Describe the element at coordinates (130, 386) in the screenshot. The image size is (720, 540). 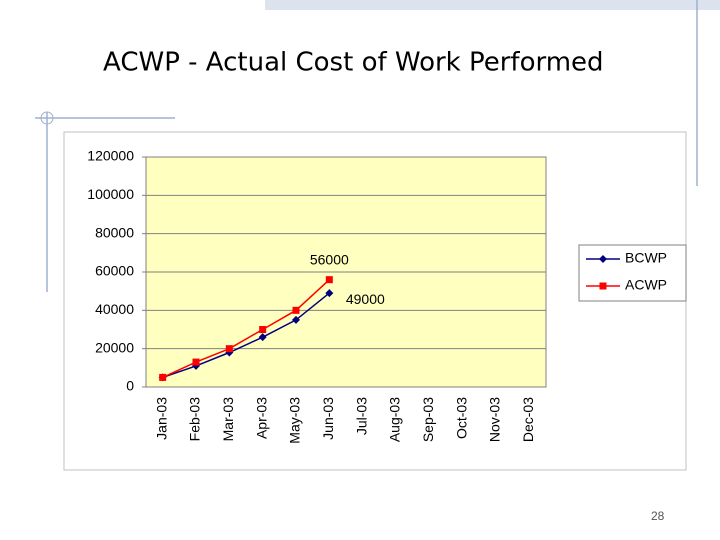
I see `y-tick-label: 0` at that location.